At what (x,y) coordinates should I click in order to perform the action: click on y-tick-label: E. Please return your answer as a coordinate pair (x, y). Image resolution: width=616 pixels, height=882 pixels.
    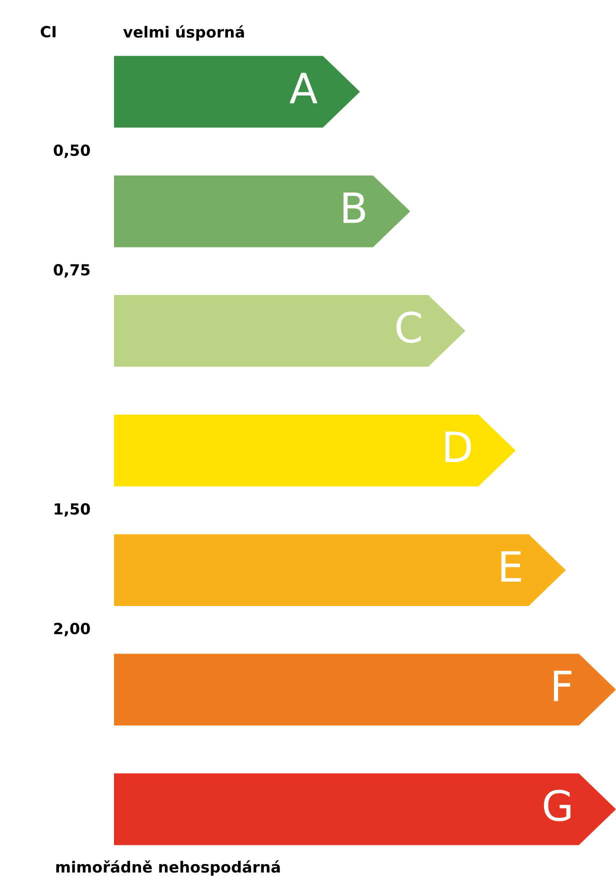
    Looking at the image, I should click on (511, 566).